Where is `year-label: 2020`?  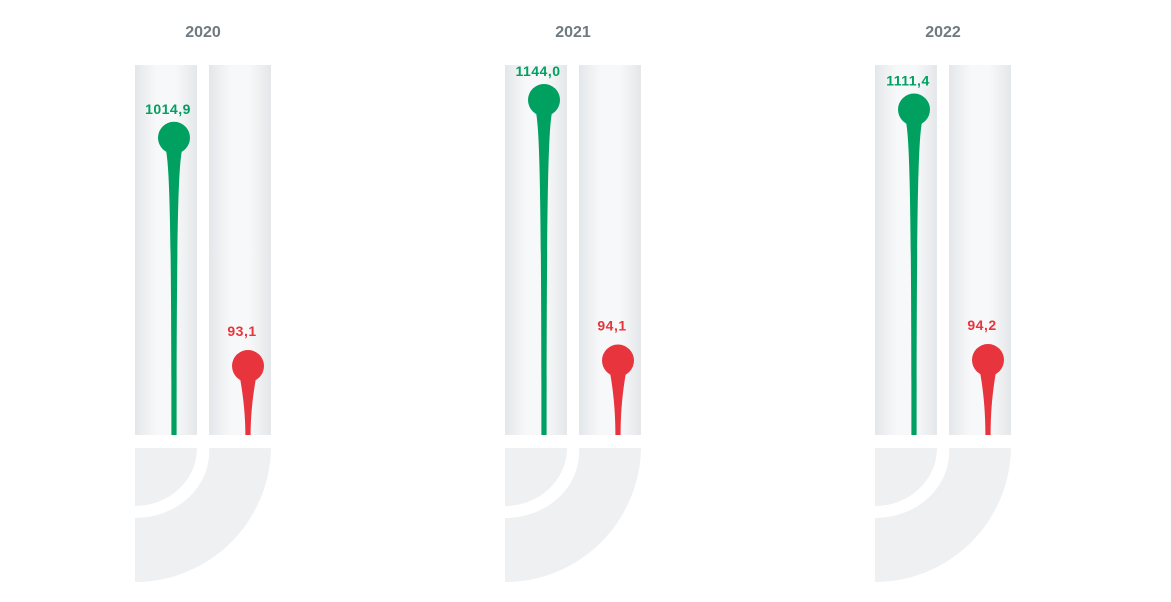
year-label: 2020 is located at coordinates (203, 32).